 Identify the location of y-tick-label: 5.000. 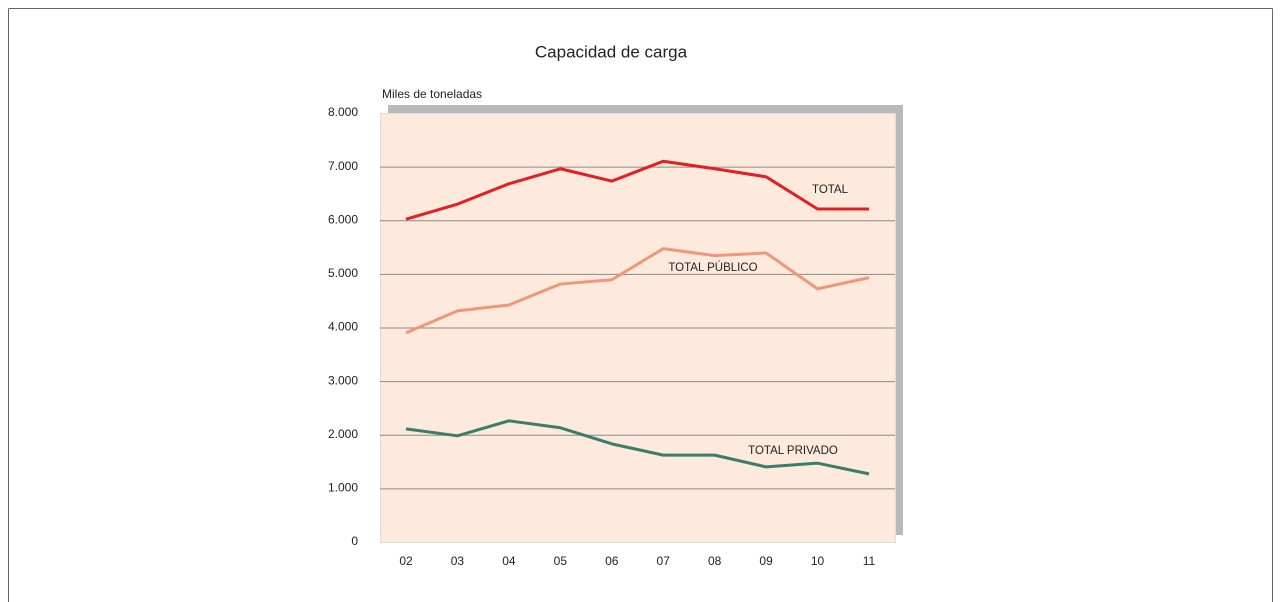
(343, 273).